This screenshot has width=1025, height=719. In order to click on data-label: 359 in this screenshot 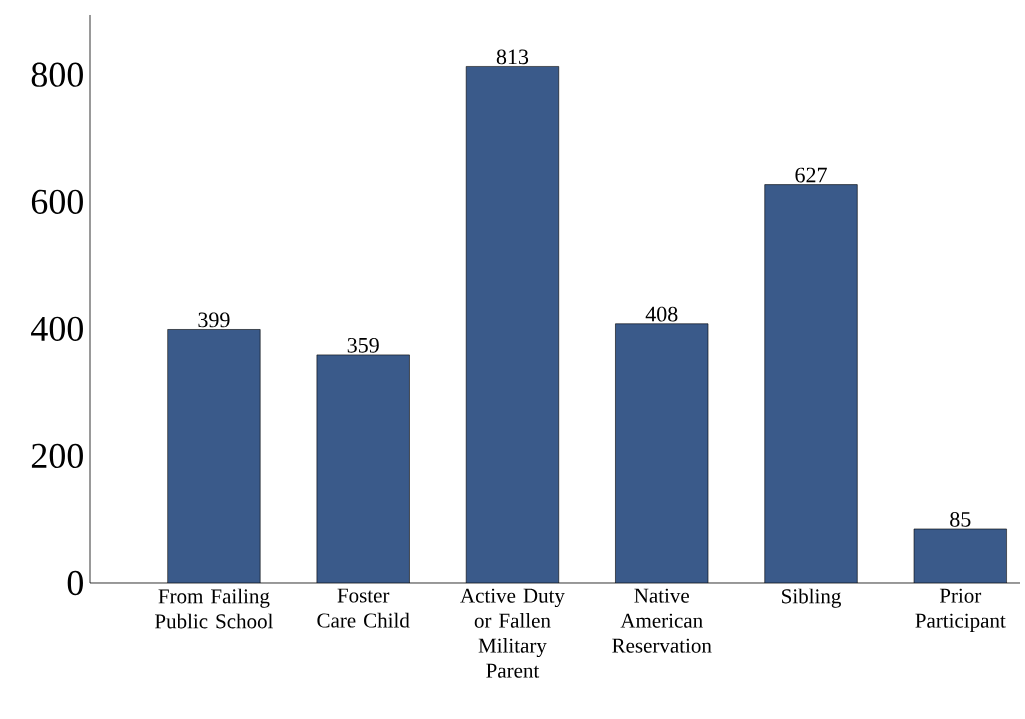, I will do `click(363, 345)`.